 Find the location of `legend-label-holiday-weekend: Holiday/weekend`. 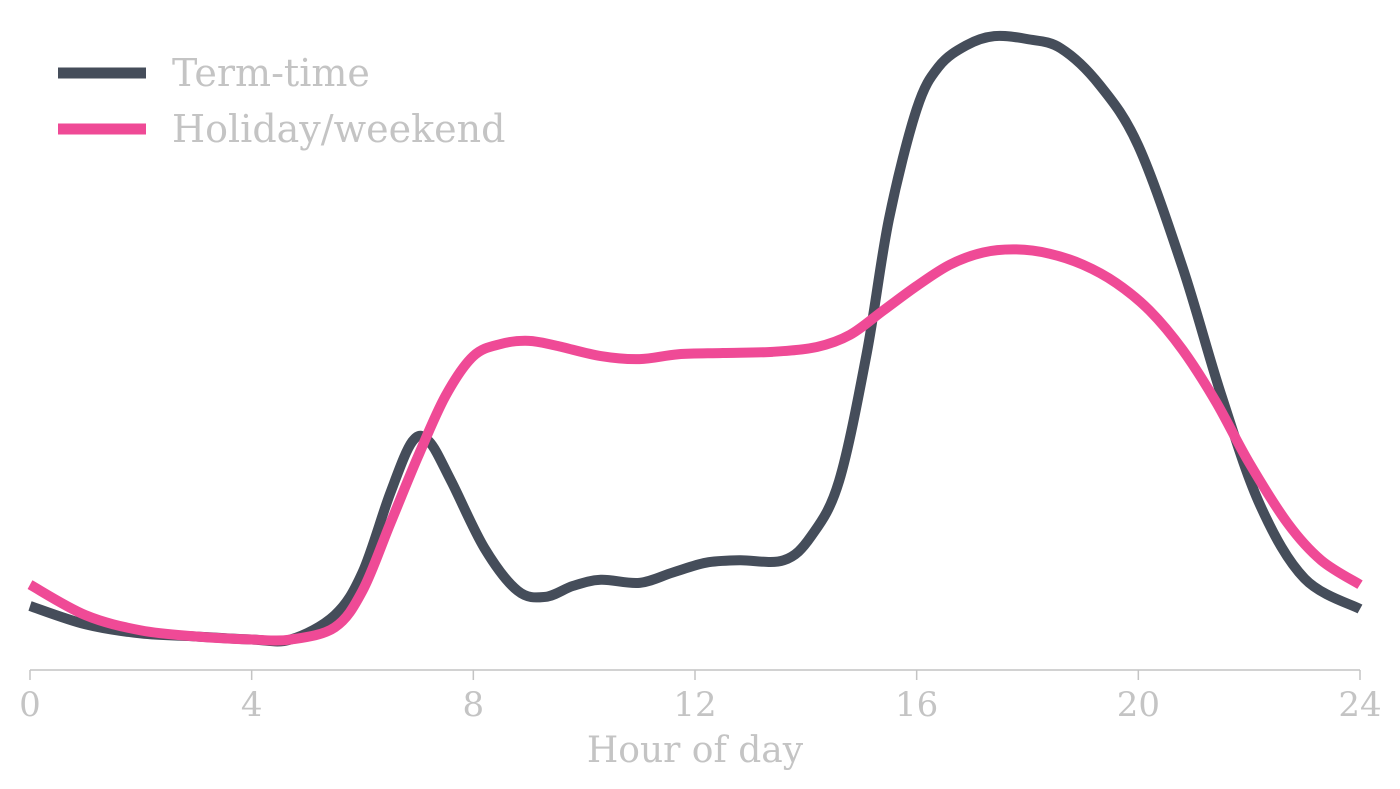

legend-label-holiday-weekend: Holiday/weekend is located at coordinates (338, 129).